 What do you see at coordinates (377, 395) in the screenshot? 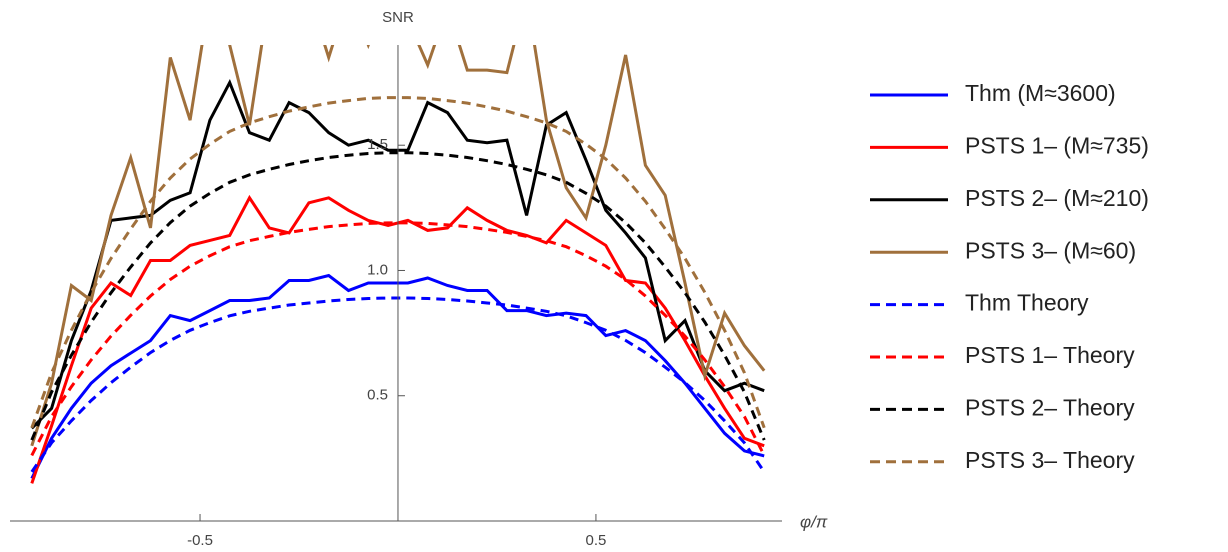
I see `y-tick-label: 0.5` at bounding box center [377, 395].